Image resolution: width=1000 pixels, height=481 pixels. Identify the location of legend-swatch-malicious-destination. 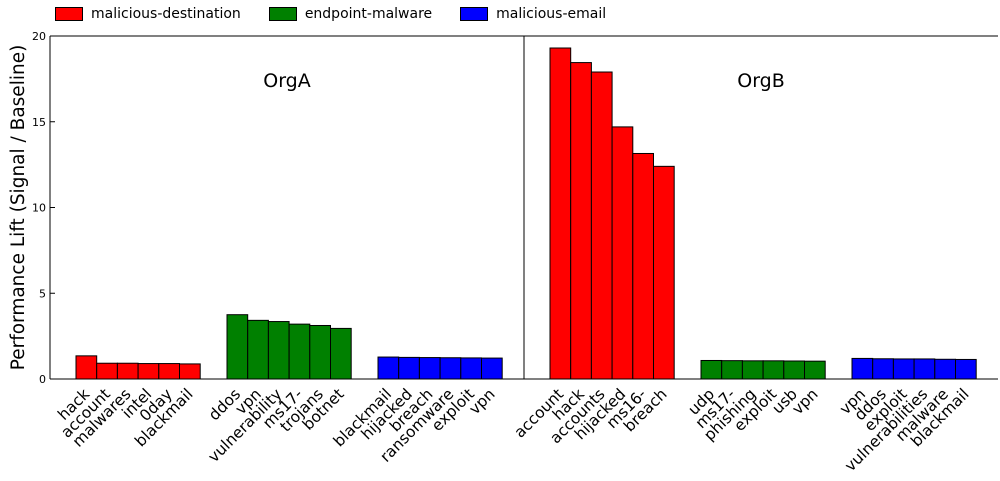
(69, 14).